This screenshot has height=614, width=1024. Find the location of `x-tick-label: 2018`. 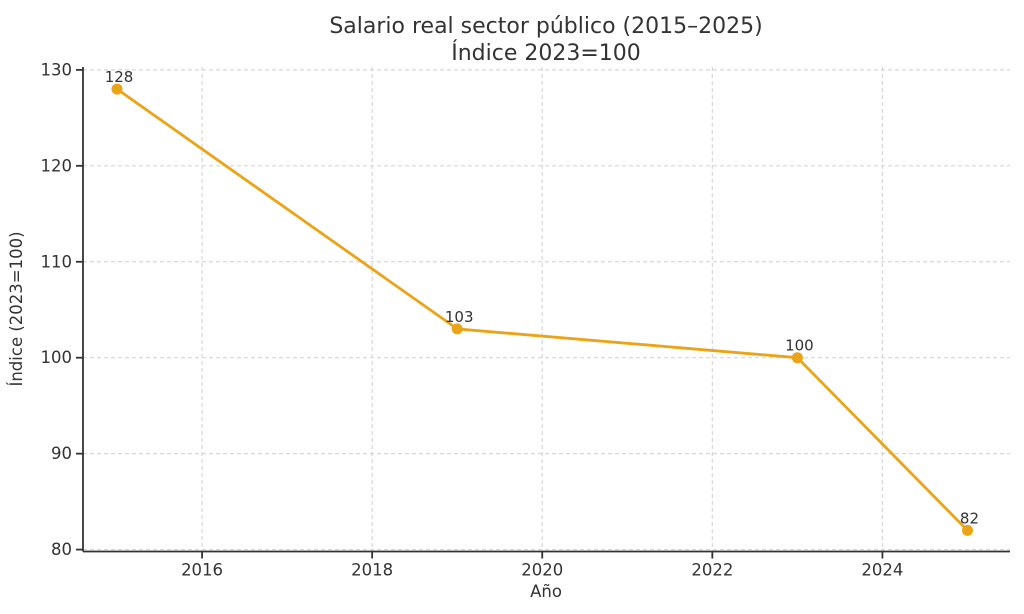

x-tick-label: 2018 is located at coordinates (372, 570).